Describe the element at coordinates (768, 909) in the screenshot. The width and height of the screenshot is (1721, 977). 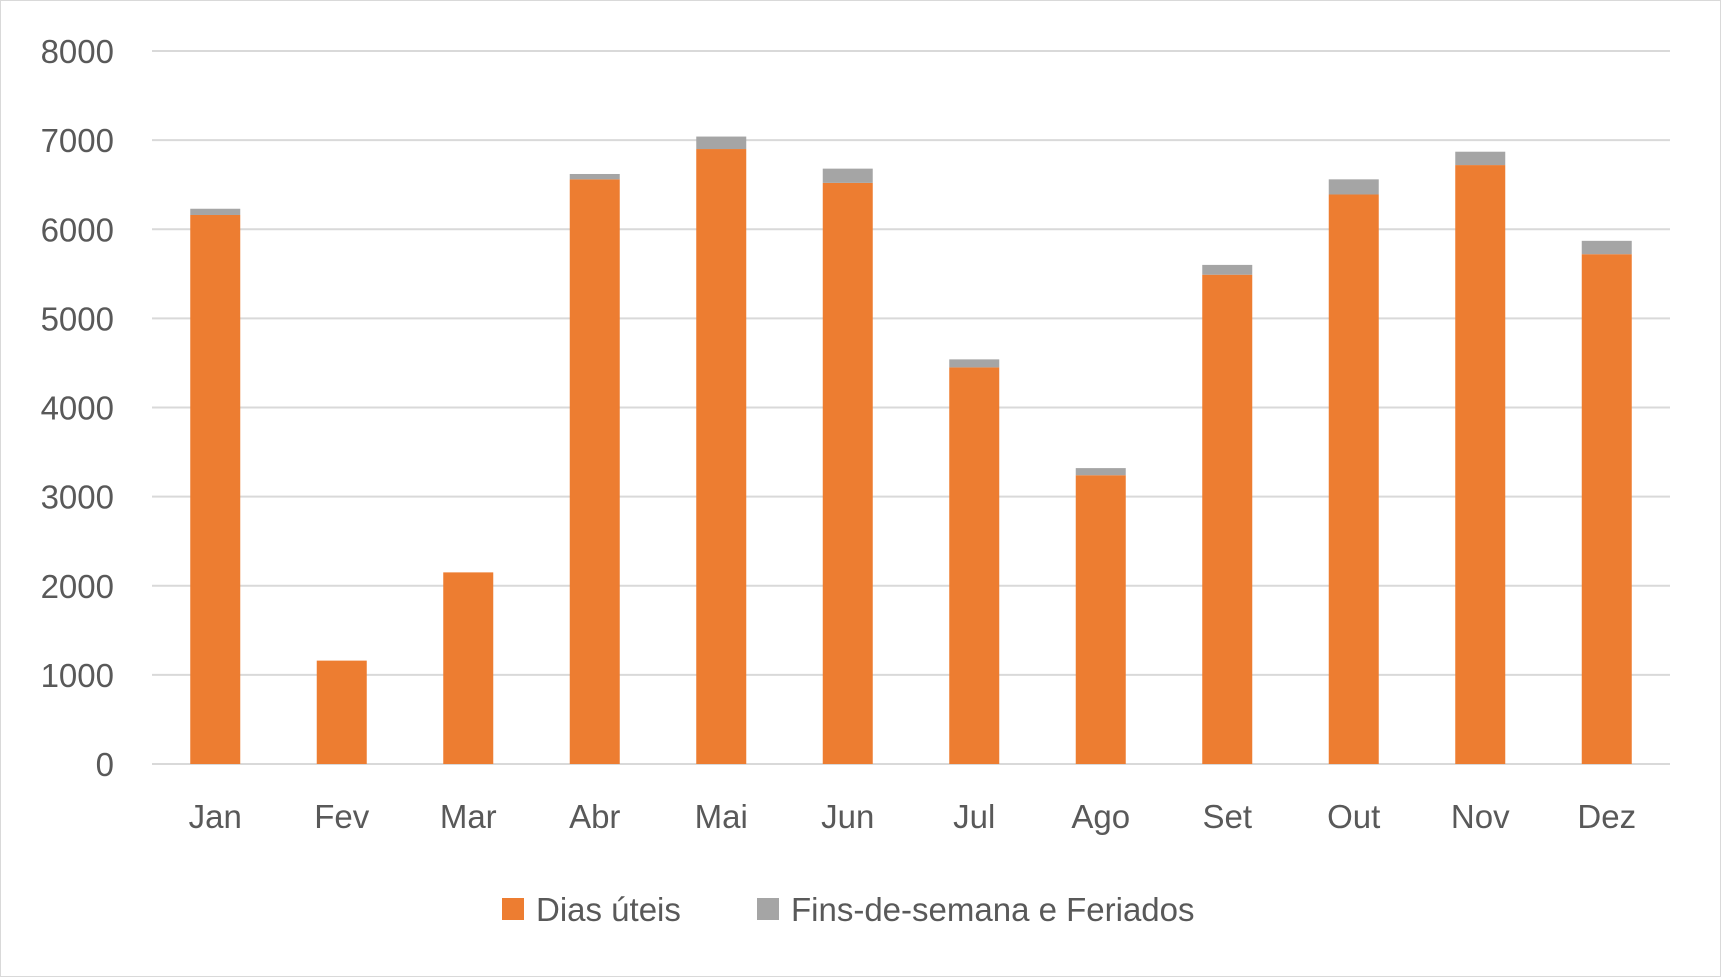
I see `legend-swatch-fins-de-semana` at that location.